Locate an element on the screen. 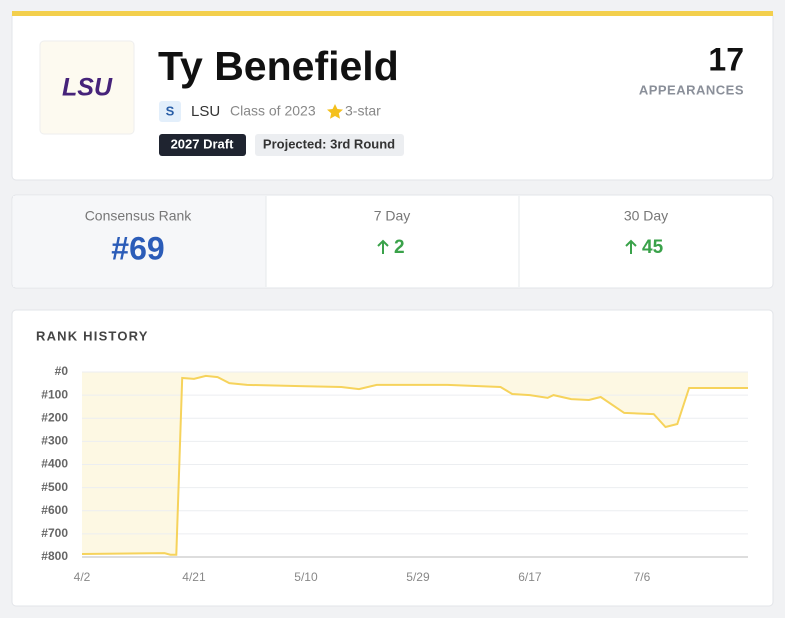 This screenshot has width=785, height=618. projected-badge is located at coordinates (329, 145).